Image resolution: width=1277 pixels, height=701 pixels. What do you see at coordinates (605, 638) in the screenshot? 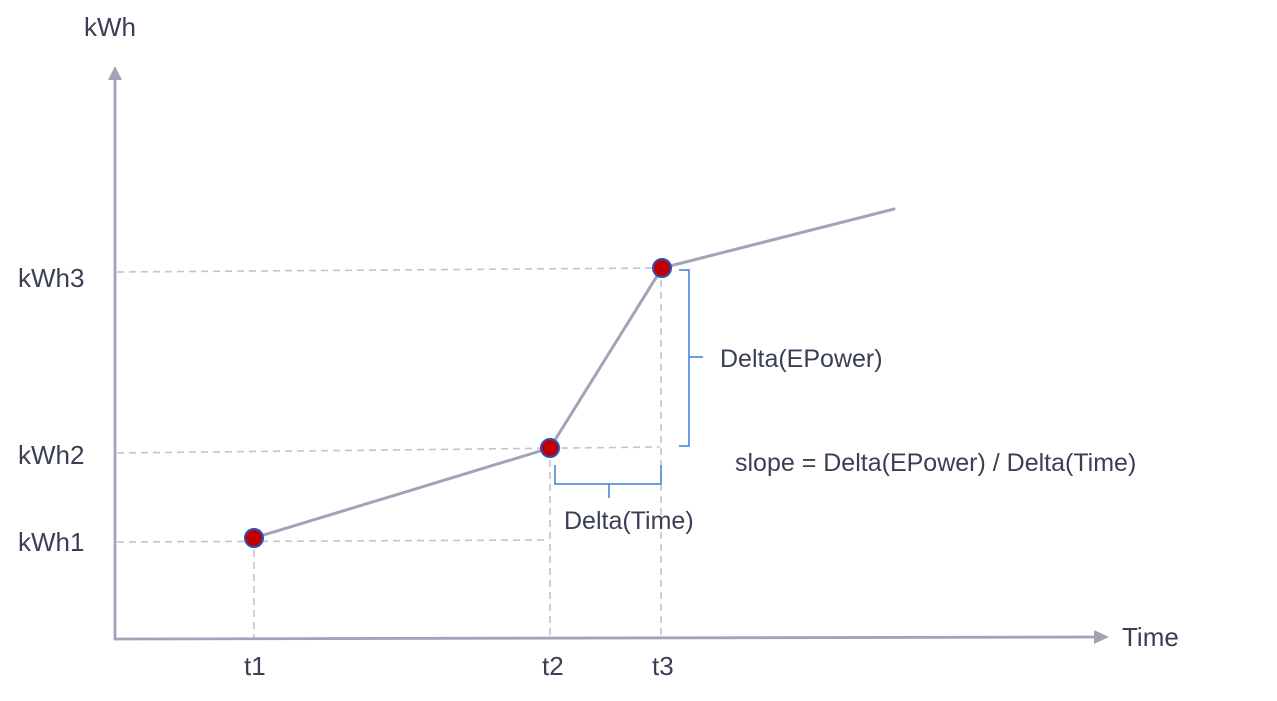
I see `x-axis-line` at bounding box center [605, 638].